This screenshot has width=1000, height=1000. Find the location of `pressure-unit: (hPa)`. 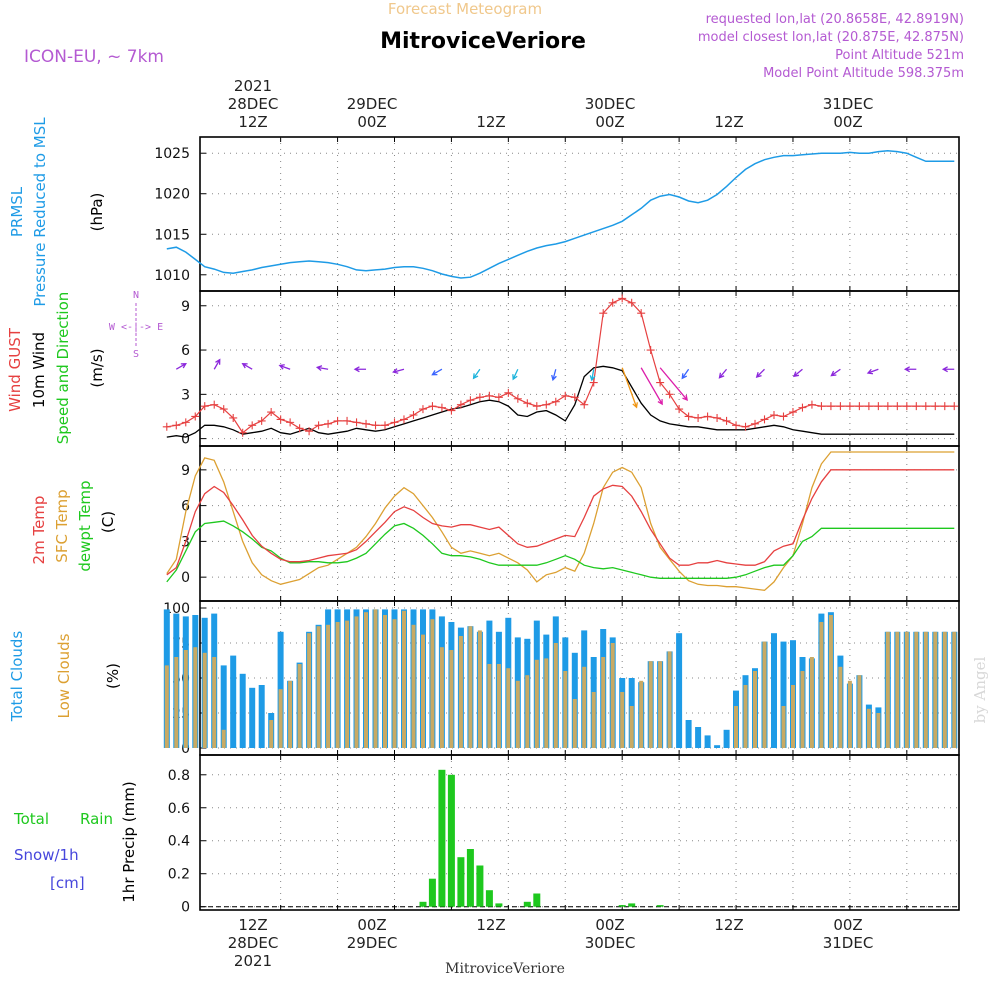

pressure-unit: (hPa) is located at coordinates (97, 212).